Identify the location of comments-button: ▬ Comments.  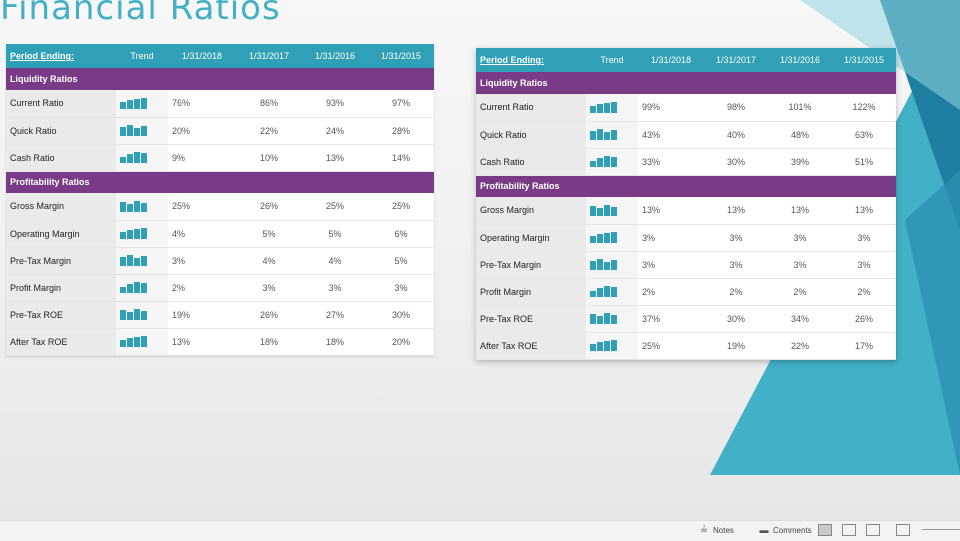
(785, 530).